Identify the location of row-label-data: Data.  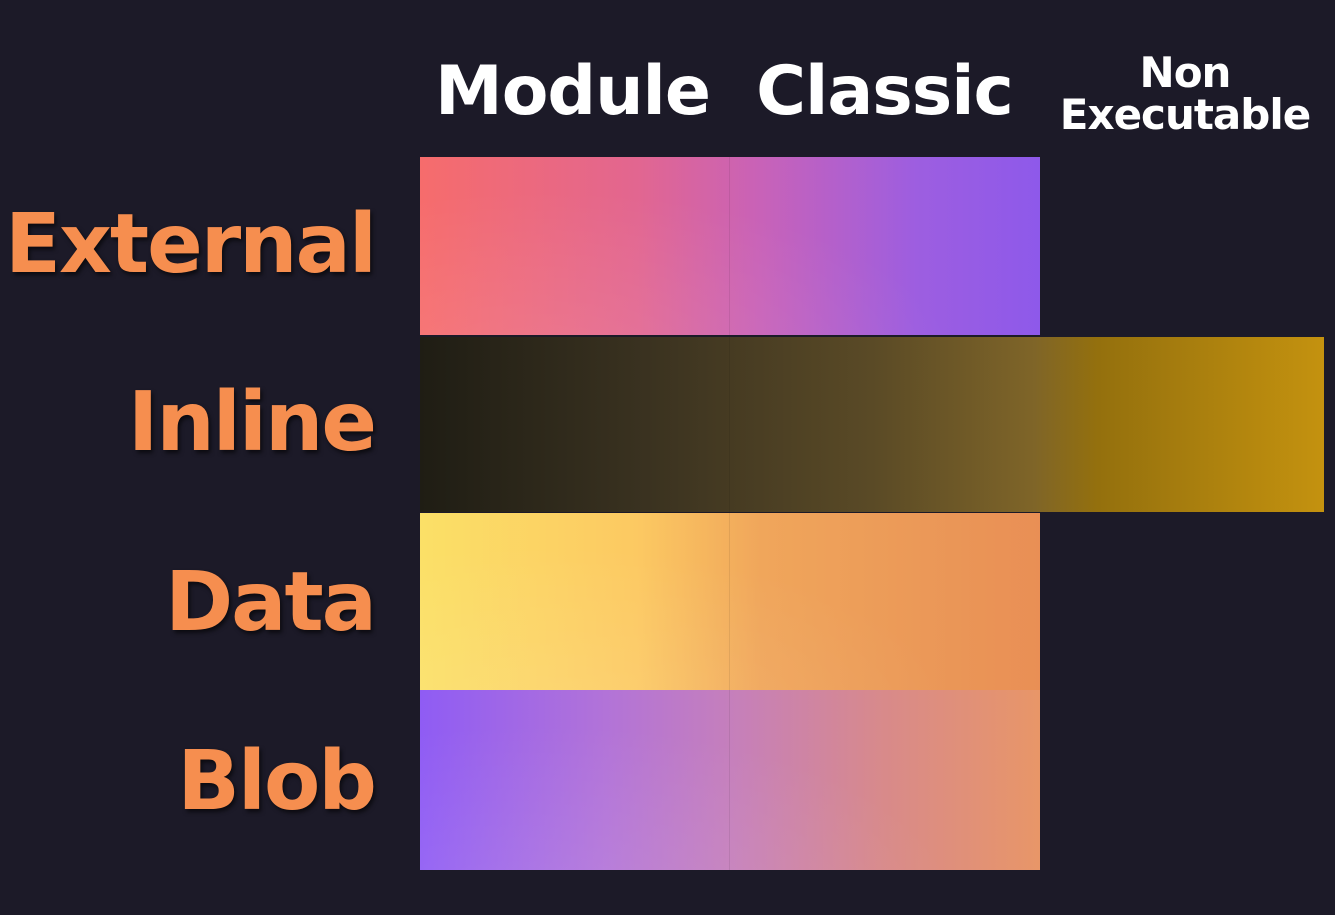
(271, 602).